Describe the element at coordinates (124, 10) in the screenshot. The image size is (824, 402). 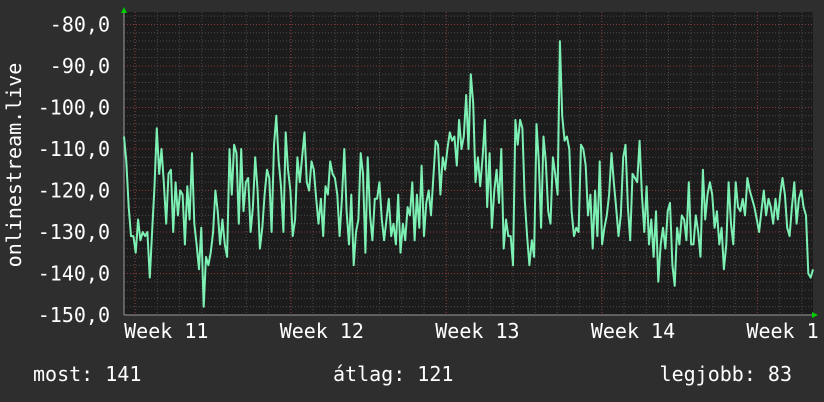
I see `y-axis-arrow-icon` at that location.